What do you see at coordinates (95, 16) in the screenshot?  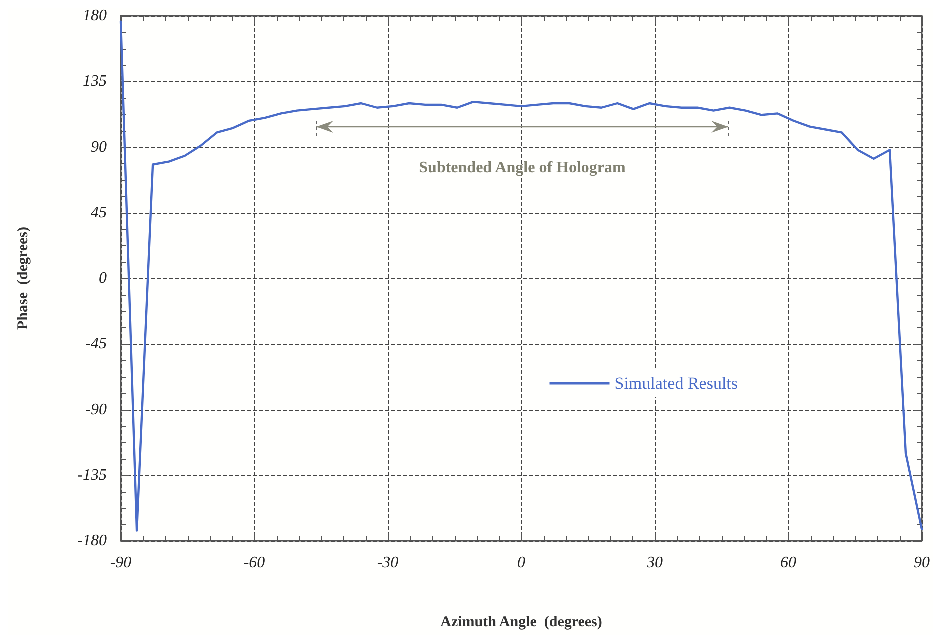 I see `y-tick-label: 180` at bounding box center [95, 16].